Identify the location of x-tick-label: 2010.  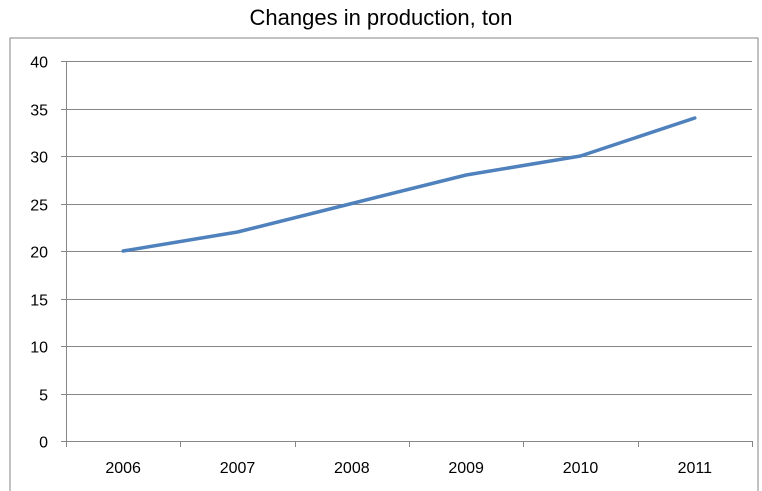
(581, 468).